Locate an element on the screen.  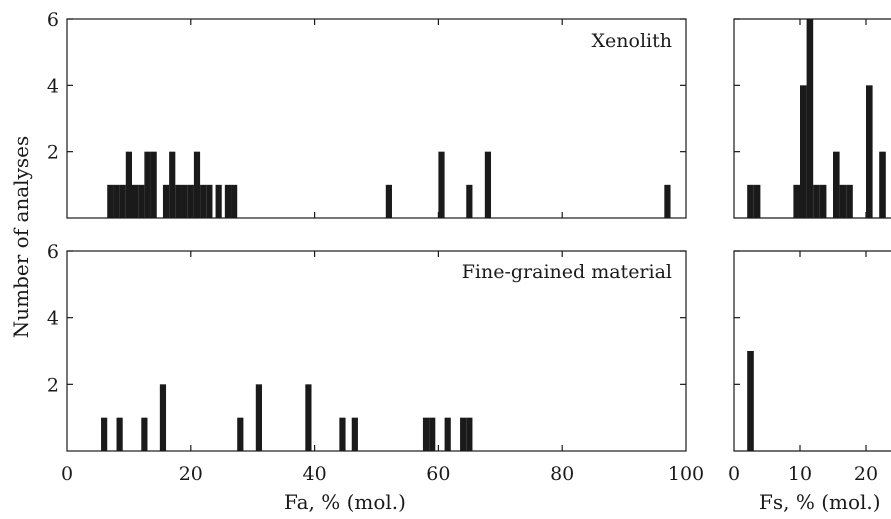
x-tick-label: 40 is located at coordinates (315, 474).